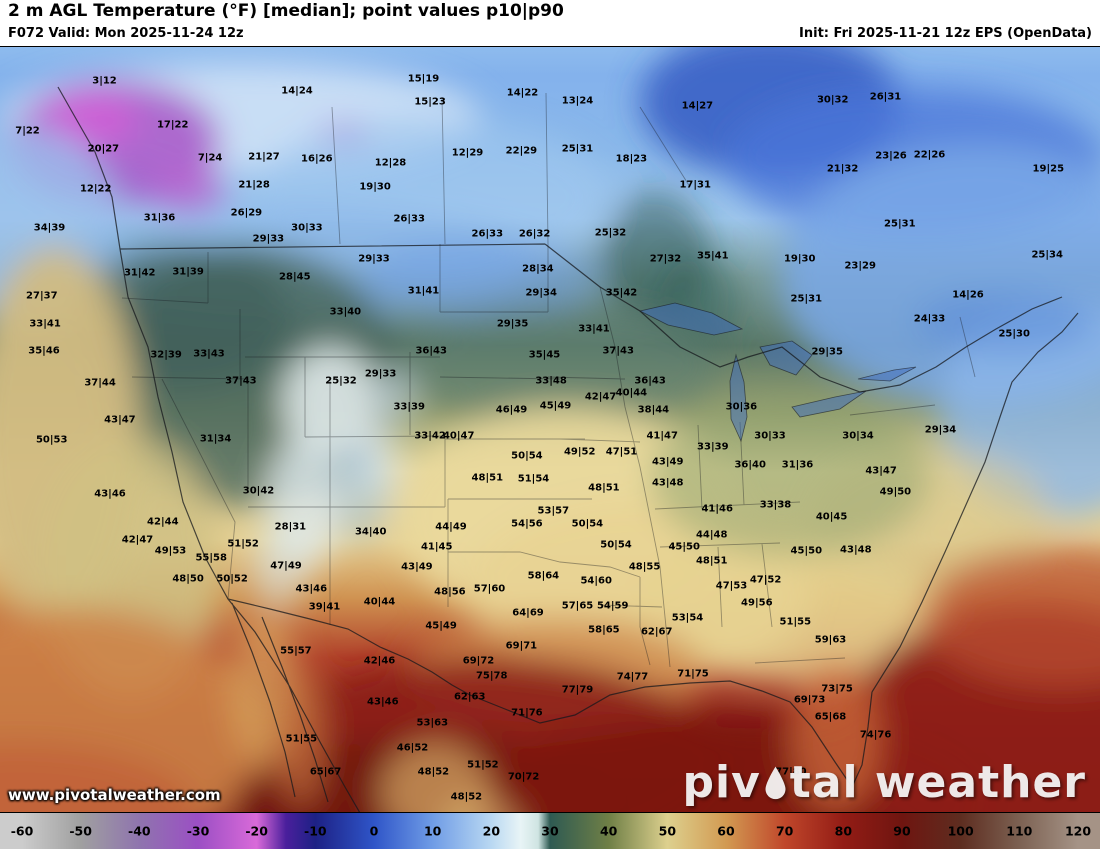  I want to click on colorbar-tick-label: 60, so click(726, 831).